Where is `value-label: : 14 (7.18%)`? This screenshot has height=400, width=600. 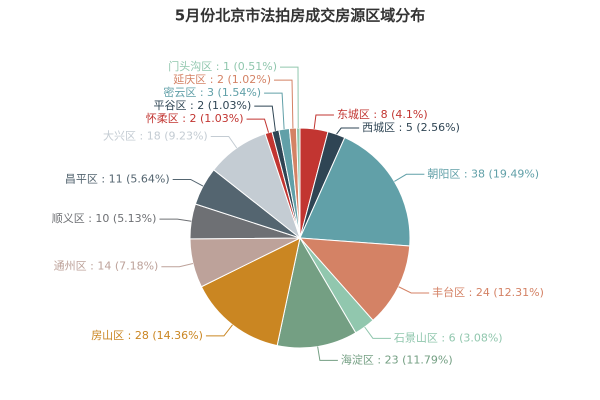 value-label: : 14 (7.18%) is located at coordinates (123, 266).